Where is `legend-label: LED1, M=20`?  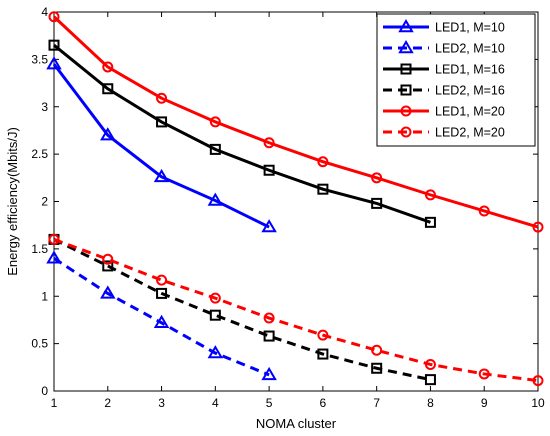
legend-label: LED1, M=20 is located at coordinates (470, 112).